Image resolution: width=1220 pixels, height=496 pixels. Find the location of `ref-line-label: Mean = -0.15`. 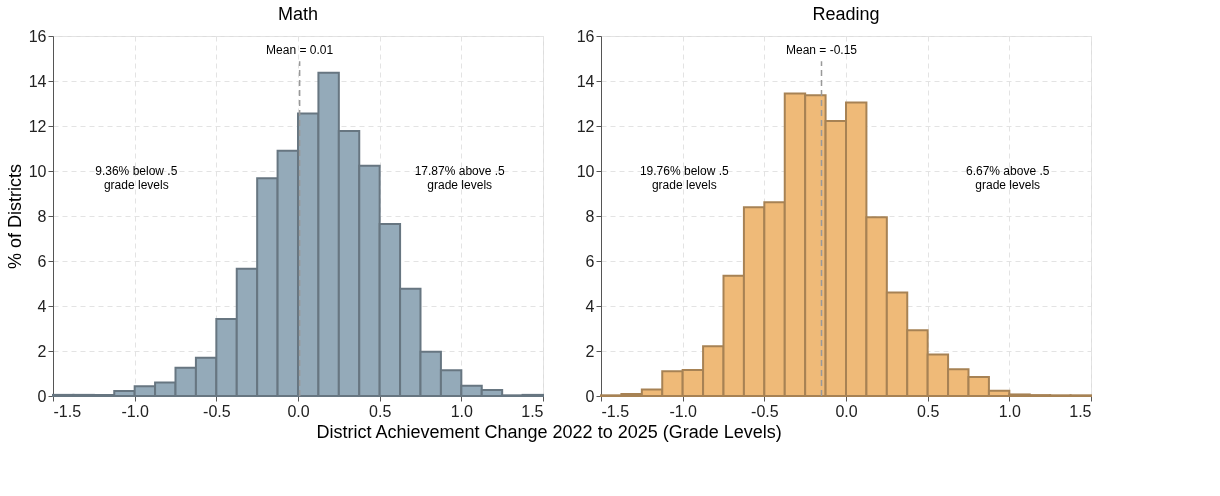

ref-line-label: Mean = -0.15 is located at coordinates (821, 50).